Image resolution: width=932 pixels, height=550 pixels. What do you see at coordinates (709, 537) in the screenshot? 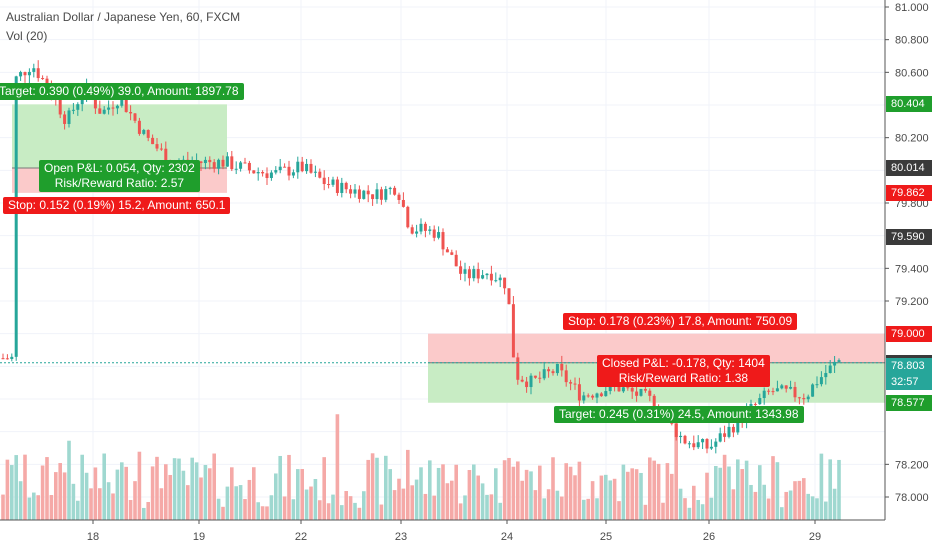
I see `time-tick-label: 26` at bounding box center [709, 537].